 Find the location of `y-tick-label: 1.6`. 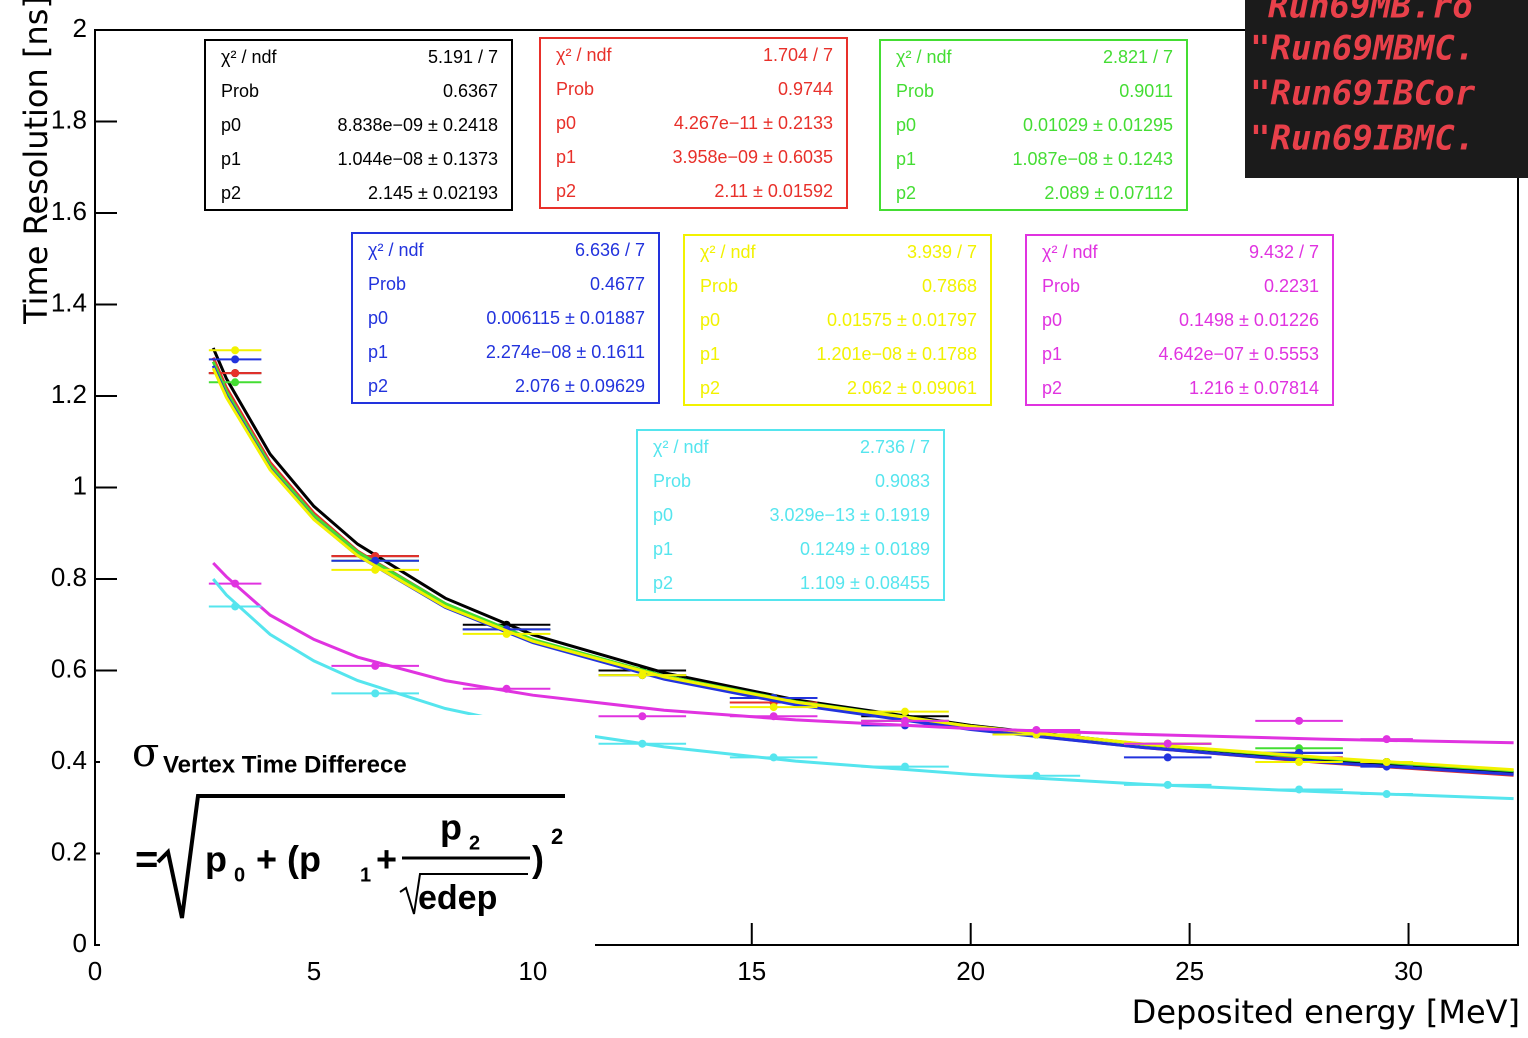

y-tick-label: 1.6 is located at coordinates (69, 211).